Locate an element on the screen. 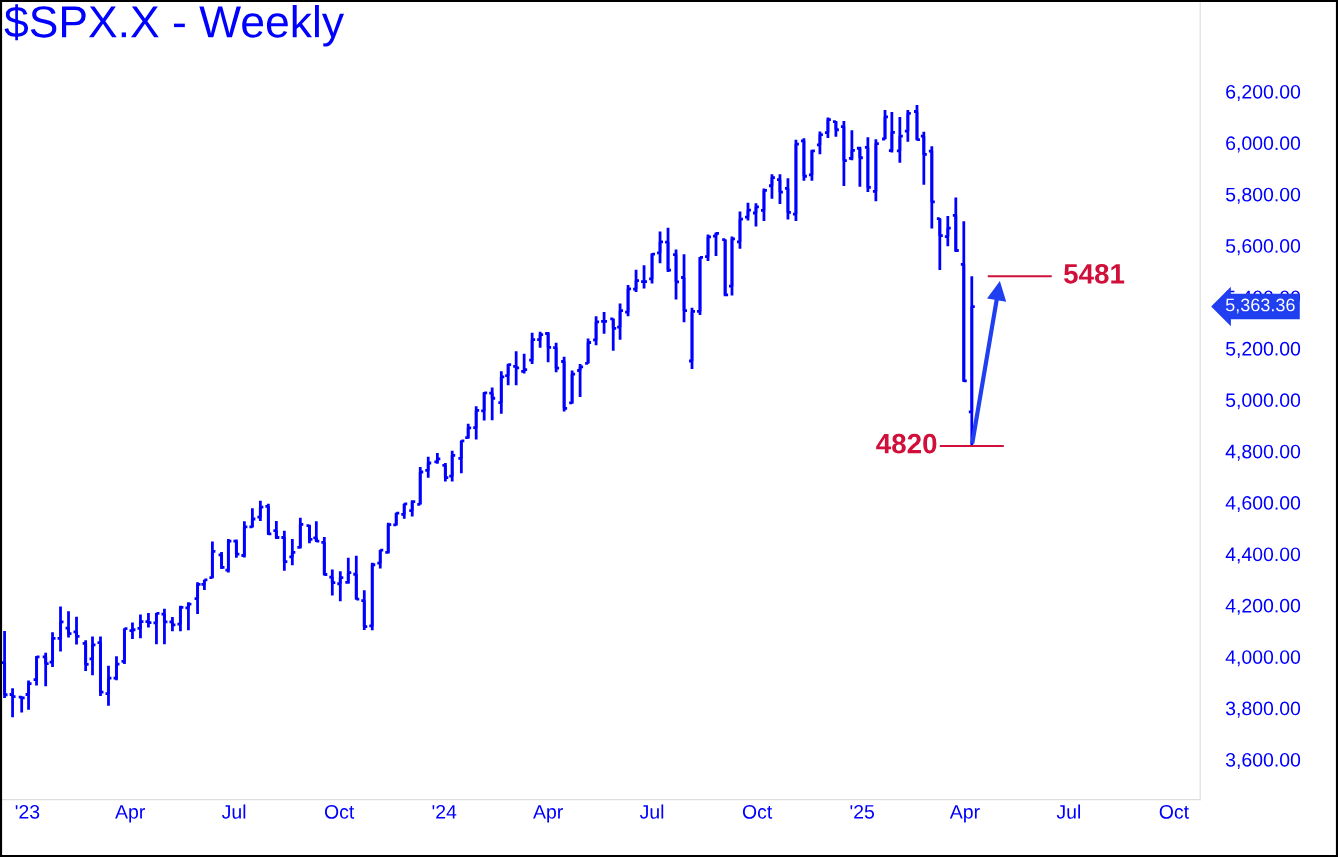  y-tick-label: 5,600.00 is located at coordinates (1263, 247).